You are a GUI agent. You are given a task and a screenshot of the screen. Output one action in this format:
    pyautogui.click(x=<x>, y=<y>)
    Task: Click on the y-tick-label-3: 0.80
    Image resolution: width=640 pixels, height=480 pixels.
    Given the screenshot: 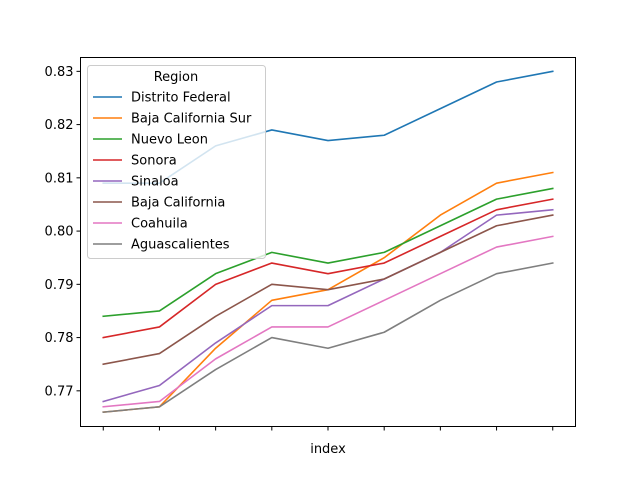 What is the action you would take?
    pyautogui.click(x=59, y=232)
    